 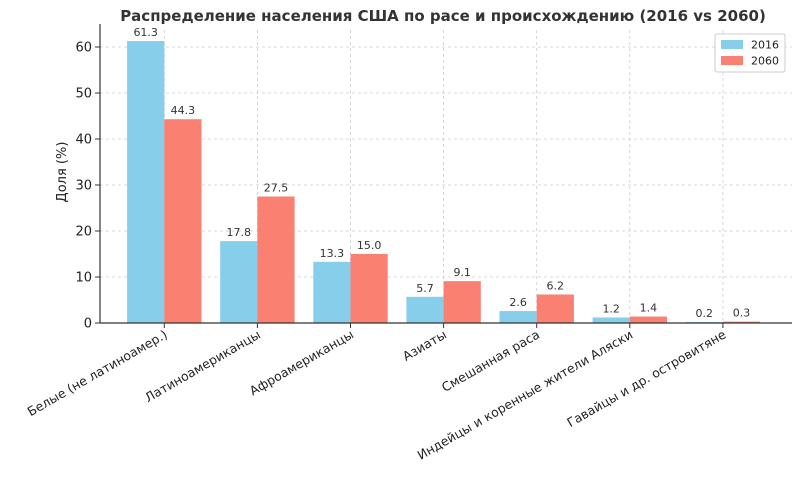 What do you see at coordinates (518, 302) in the screenshot?
I see `data-label-2016: 2.6` at bounding box center [518, 302].